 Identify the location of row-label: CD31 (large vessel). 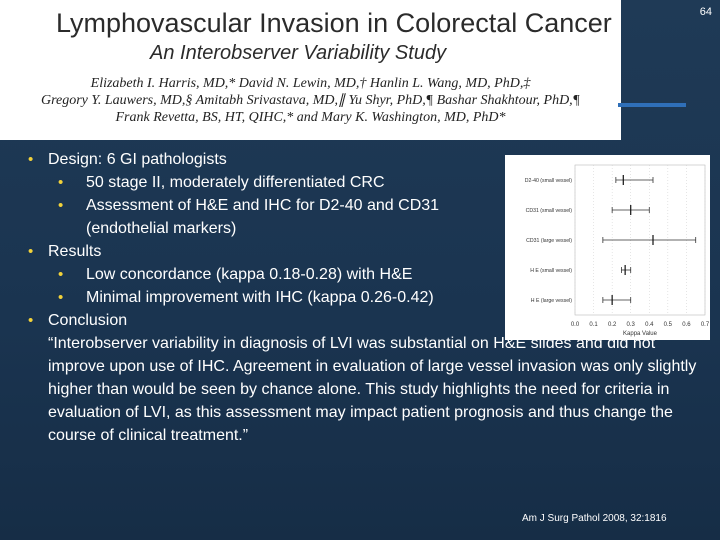
(549, 241).